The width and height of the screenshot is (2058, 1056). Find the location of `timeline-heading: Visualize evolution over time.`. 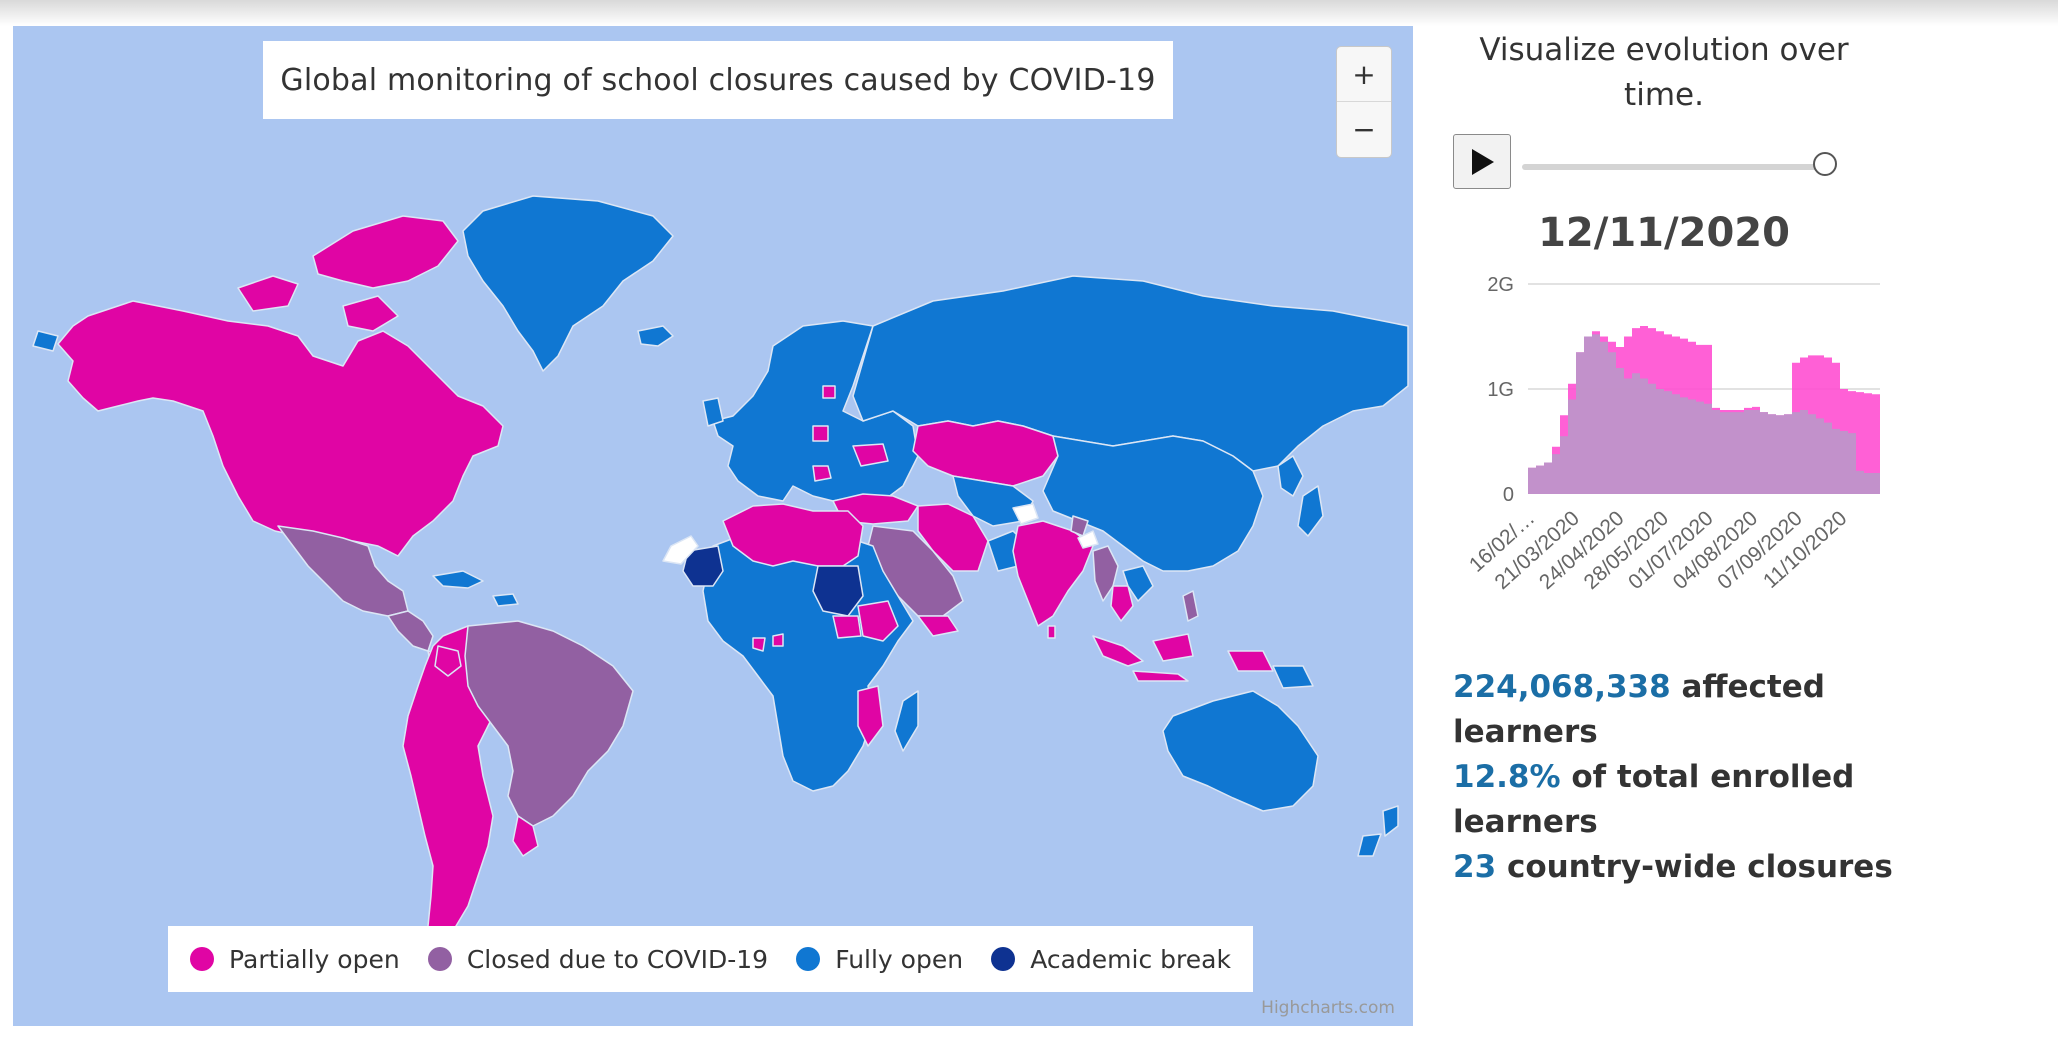

timeline-heading: Visualize evolution over time. is located at coordinates (1664, 72).